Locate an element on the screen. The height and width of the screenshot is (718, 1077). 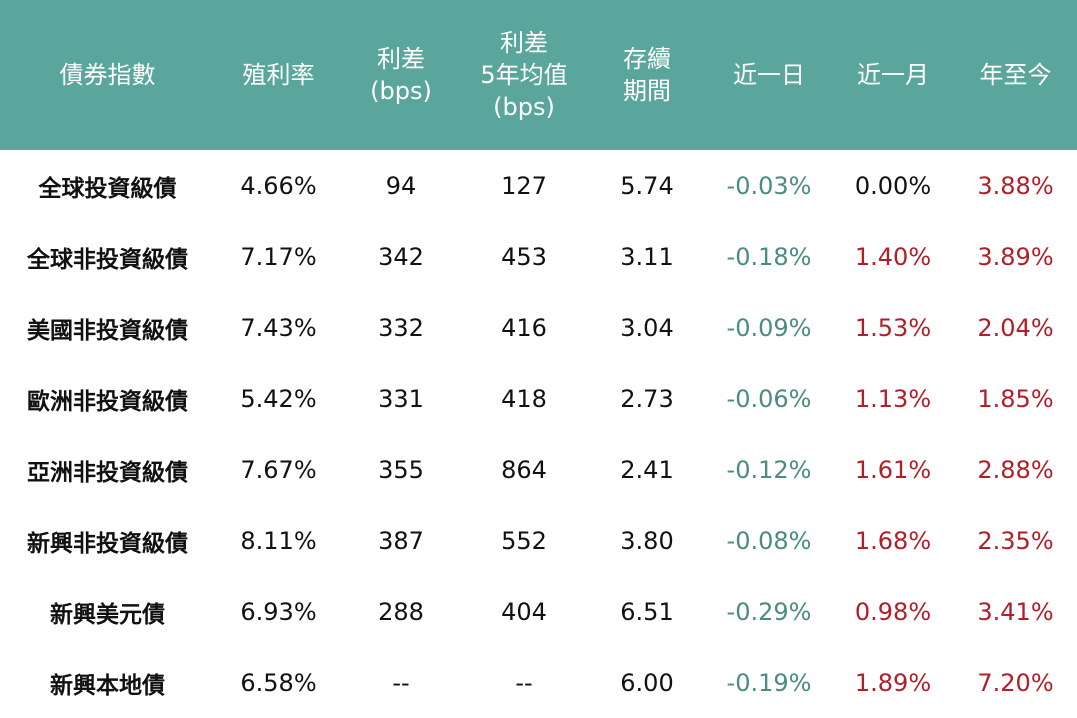
bond-name-cell: 亞洲非投資級債 is located at coordinates (107, 472).